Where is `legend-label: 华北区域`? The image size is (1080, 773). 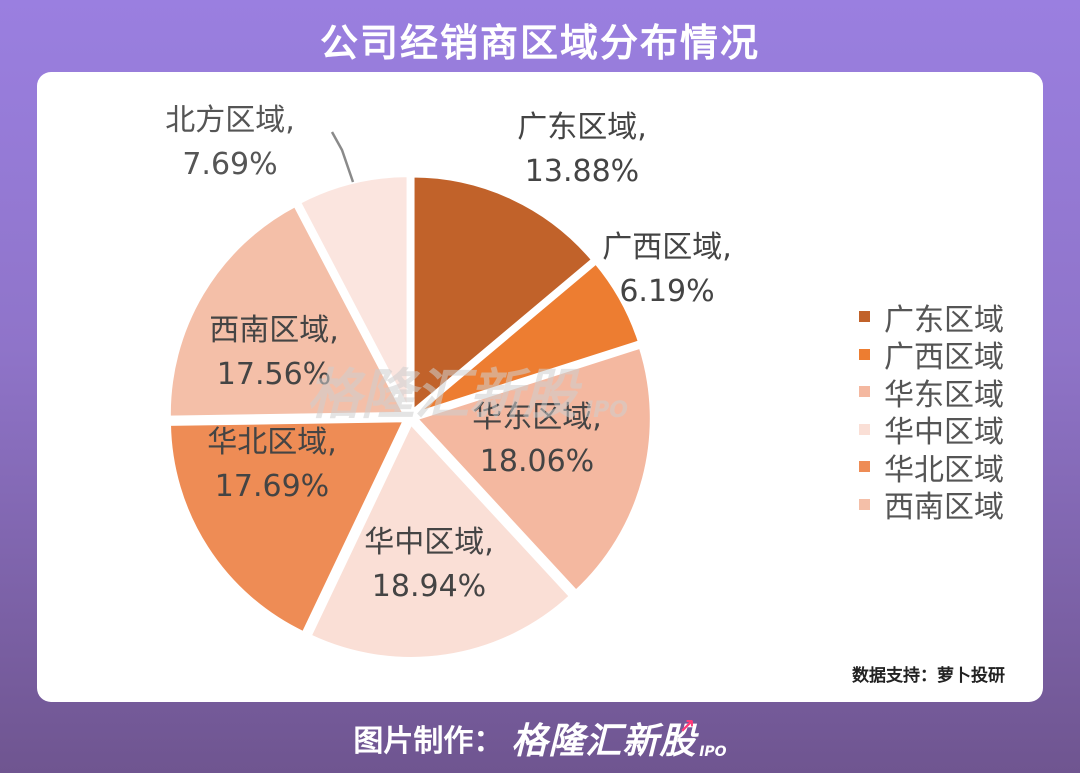 legend-label: 华北区域 is located at coordinates (944, 470).